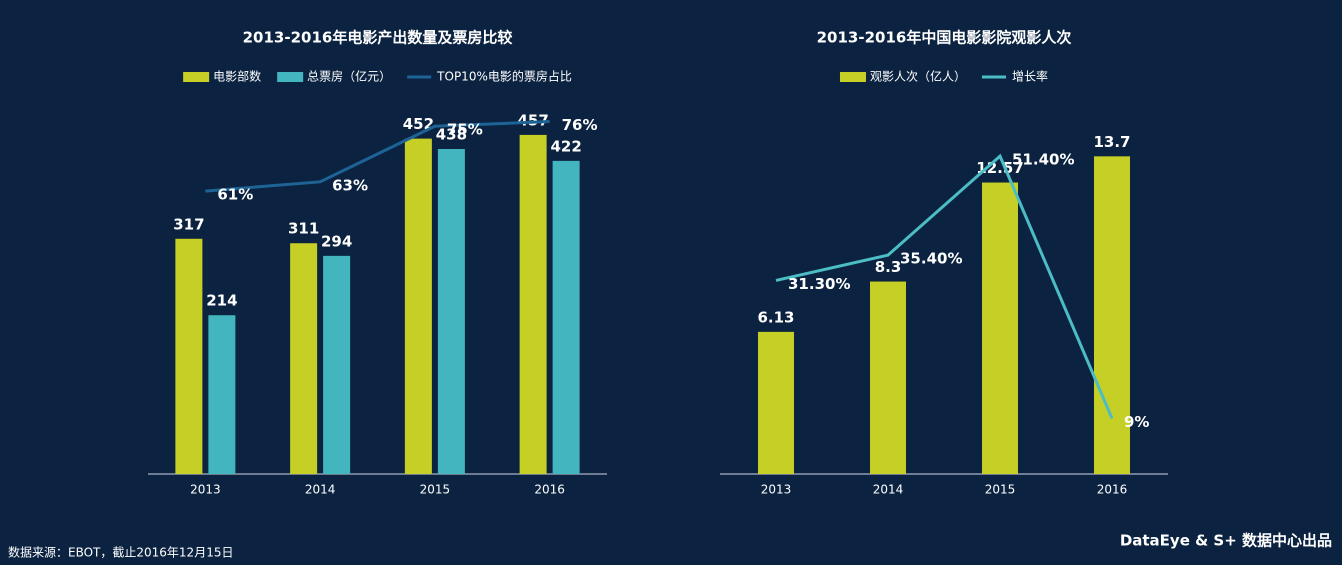 Image resolution: width=1342 pixels, height=565 pixels. Describe the element at coordinates (775, 317) in the screenshot. I see `bar-value-label: 6.13` at that location.